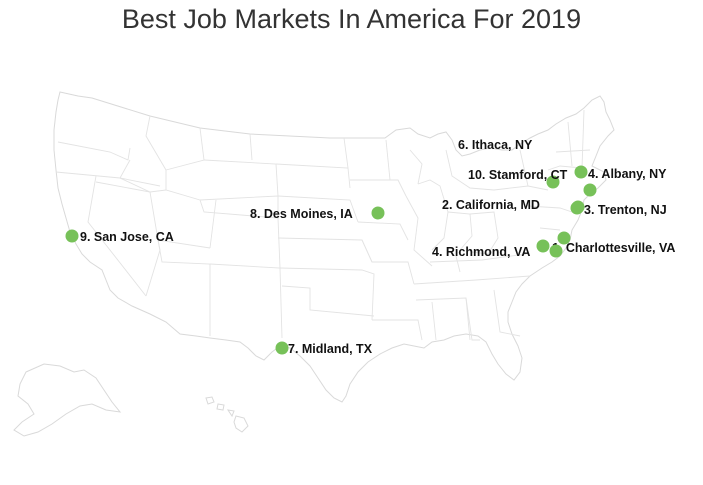  What do you see at coordinates (127, 237) in the screenshot?
I see `marker-label: 9. San Jose, CA` at bounding box center [127, 237].